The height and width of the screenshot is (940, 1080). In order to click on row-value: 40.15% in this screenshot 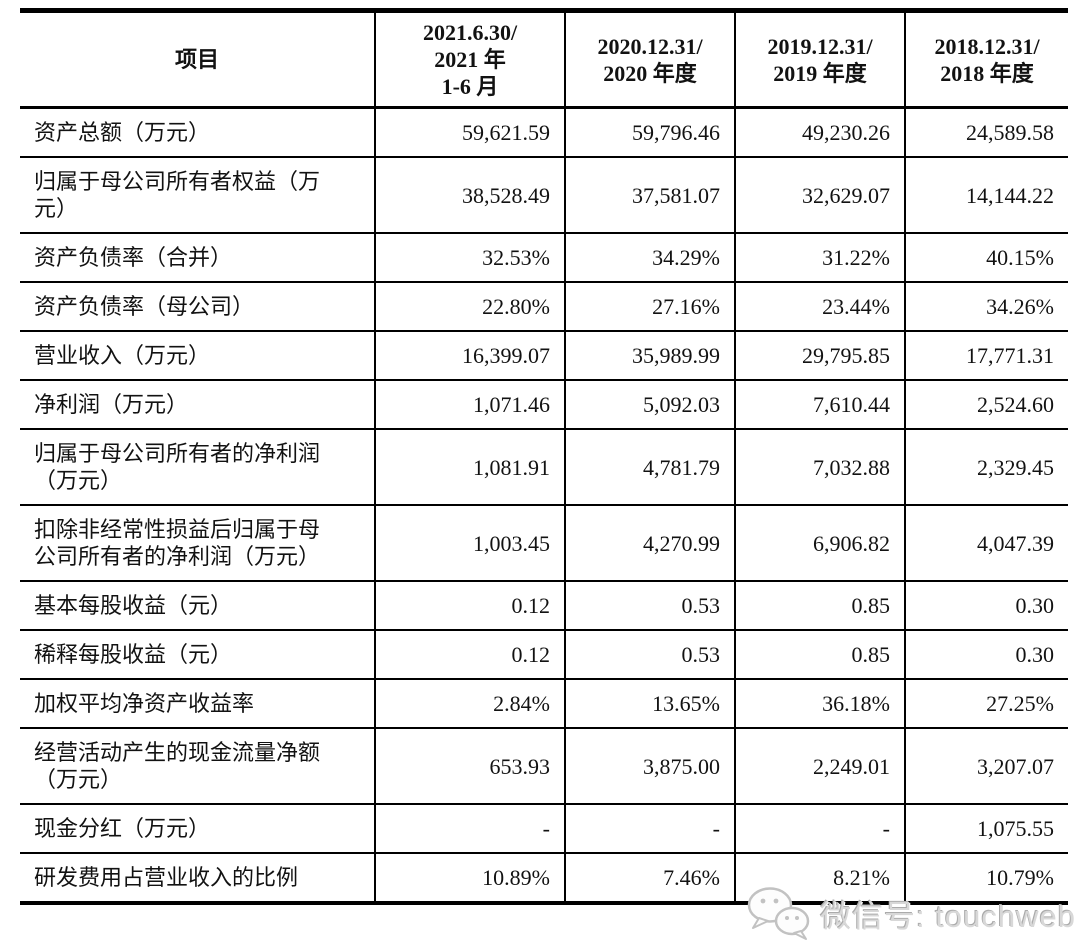, I will do `click(986, 257)`.